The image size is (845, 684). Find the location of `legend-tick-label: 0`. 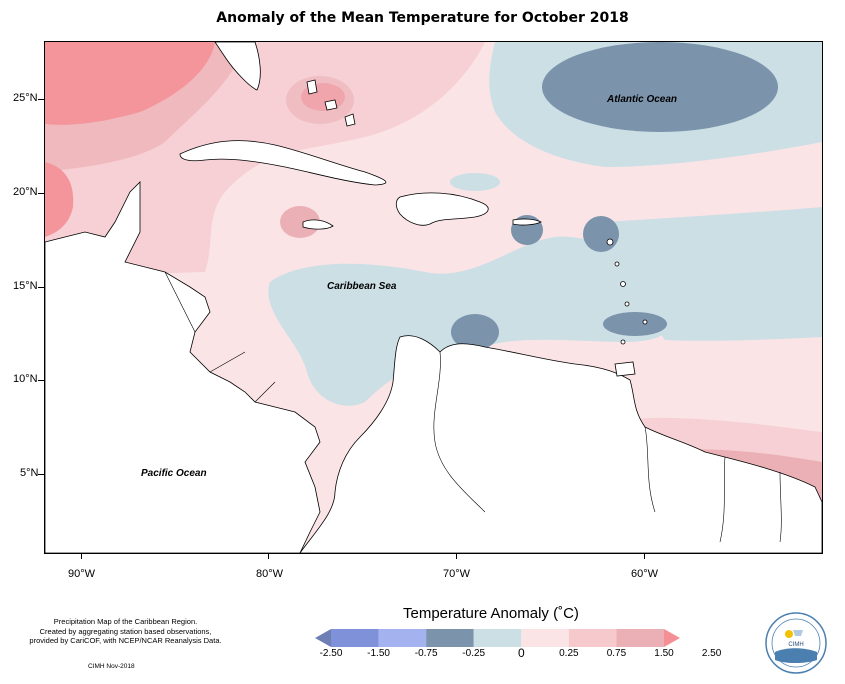

legend-tick-label: 0 is located at coordinates (521, 653).